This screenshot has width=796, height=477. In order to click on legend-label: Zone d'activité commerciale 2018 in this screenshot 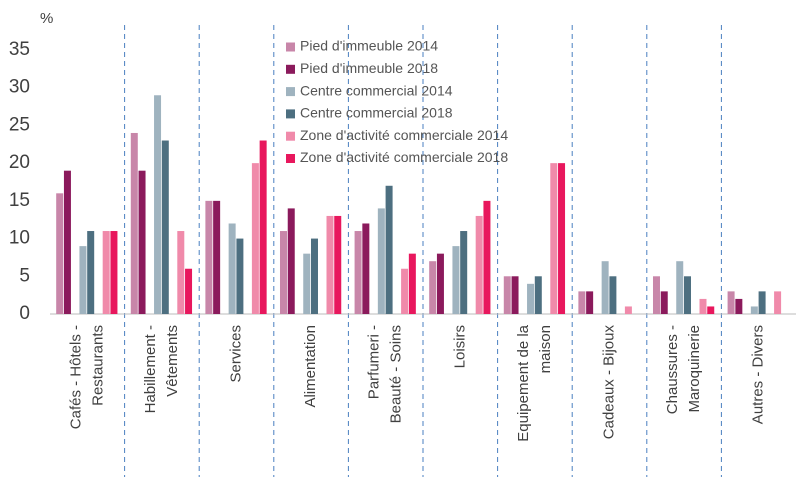, I will do `click(404, 157)`.